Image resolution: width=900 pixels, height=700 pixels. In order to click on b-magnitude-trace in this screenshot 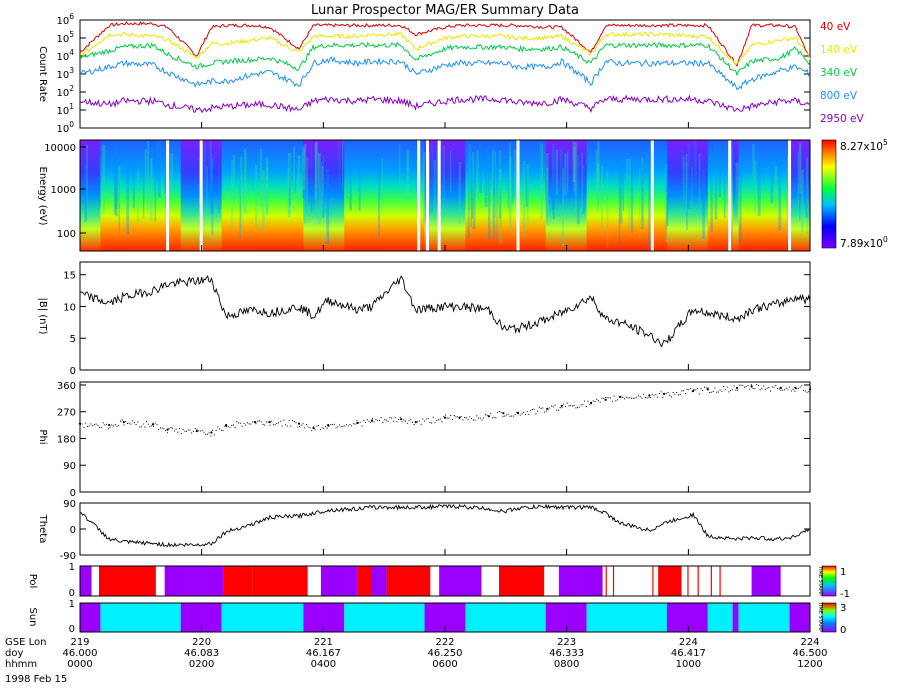, I will do `click(445, 311)`.